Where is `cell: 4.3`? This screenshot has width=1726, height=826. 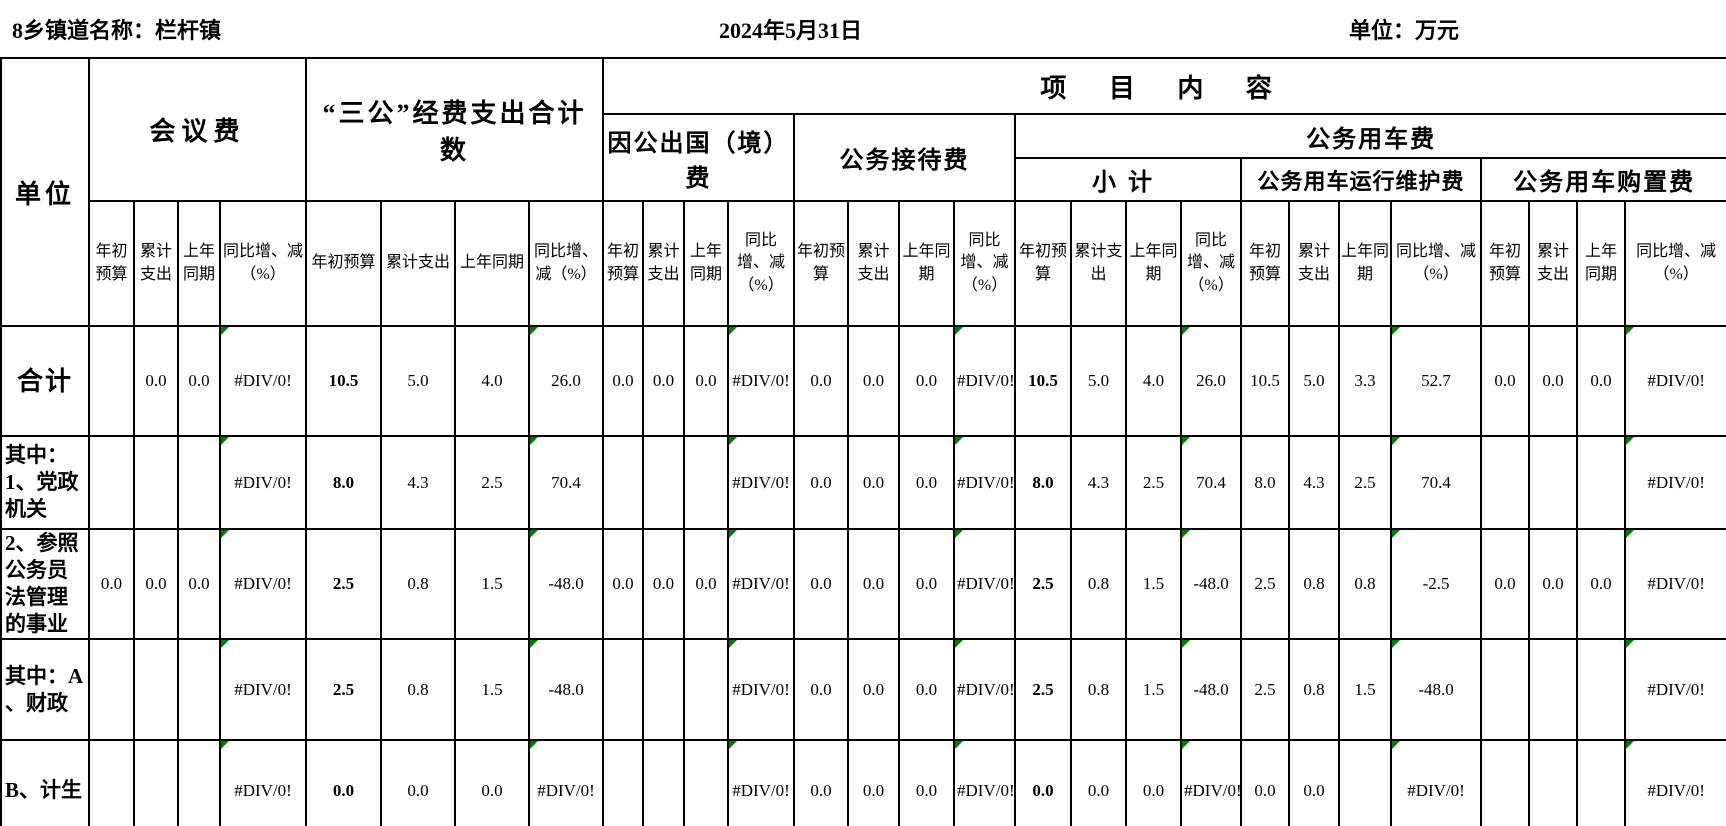 cell: 4.3 is located at coordinates (1099, 482).